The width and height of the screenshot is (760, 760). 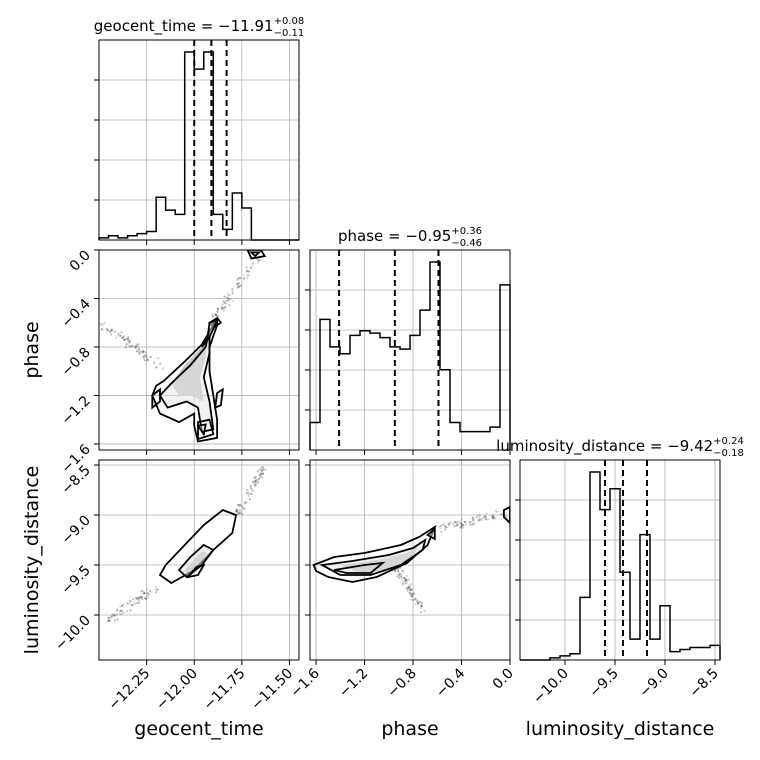 What do you see at coordinates (353, 683) in the screenshot?
I see `tick-label-x-phase-1: −1.2` at bounding box center [353, 683].